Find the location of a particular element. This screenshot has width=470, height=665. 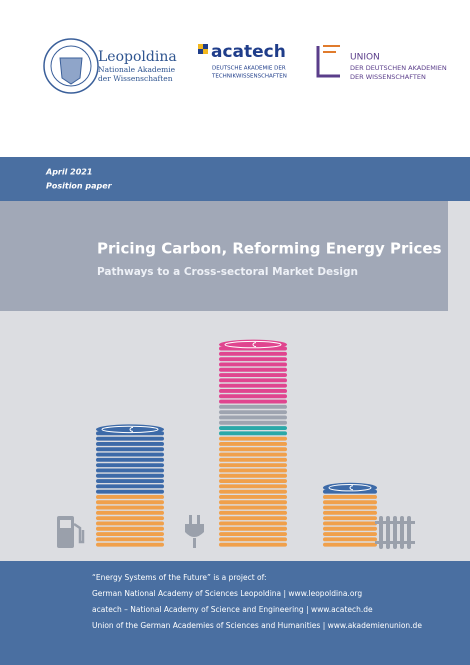

plug-icon is located at coordinates (194, 531).